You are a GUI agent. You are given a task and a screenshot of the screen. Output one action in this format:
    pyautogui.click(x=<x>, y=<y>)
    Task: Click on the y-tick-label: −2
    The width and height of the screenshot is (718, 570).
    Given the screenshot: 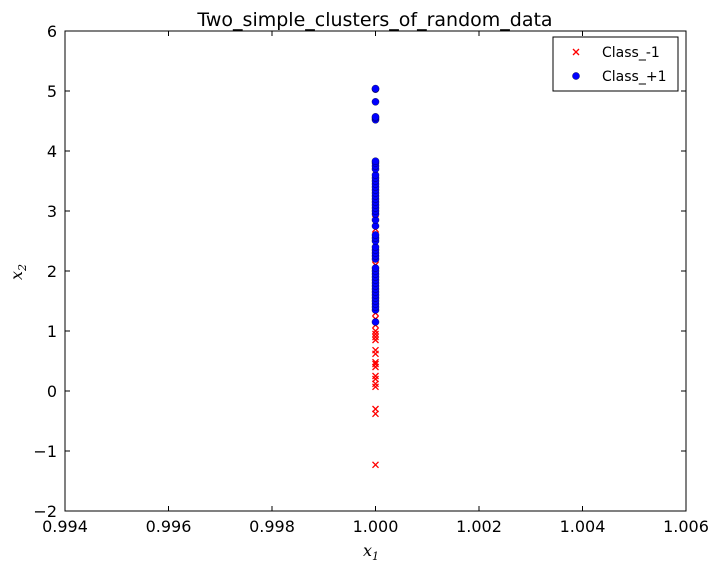 What is the action you would take?
    pyautogui.click(x=45, y=511)
    